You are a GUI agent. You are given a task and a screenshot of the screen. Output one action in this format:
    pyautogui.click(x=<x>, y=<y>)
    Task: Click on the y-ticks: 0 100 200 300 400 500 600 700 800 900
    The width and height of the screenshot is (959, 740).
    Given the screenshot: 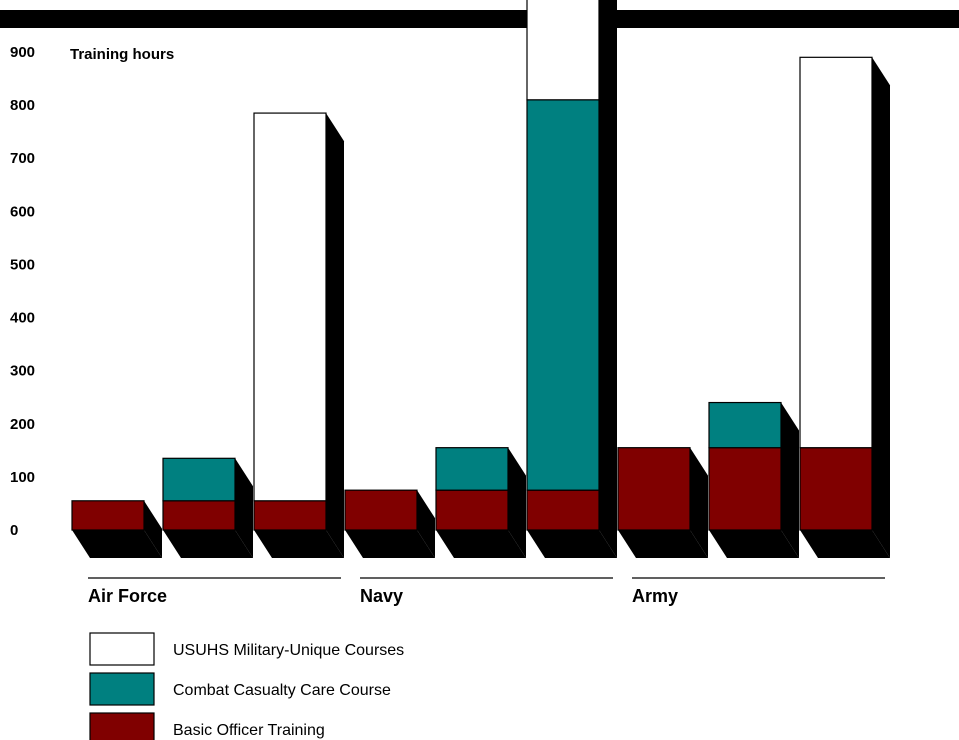 What is the action you would take?
    pyautogui.click(x=22, y=291)
    